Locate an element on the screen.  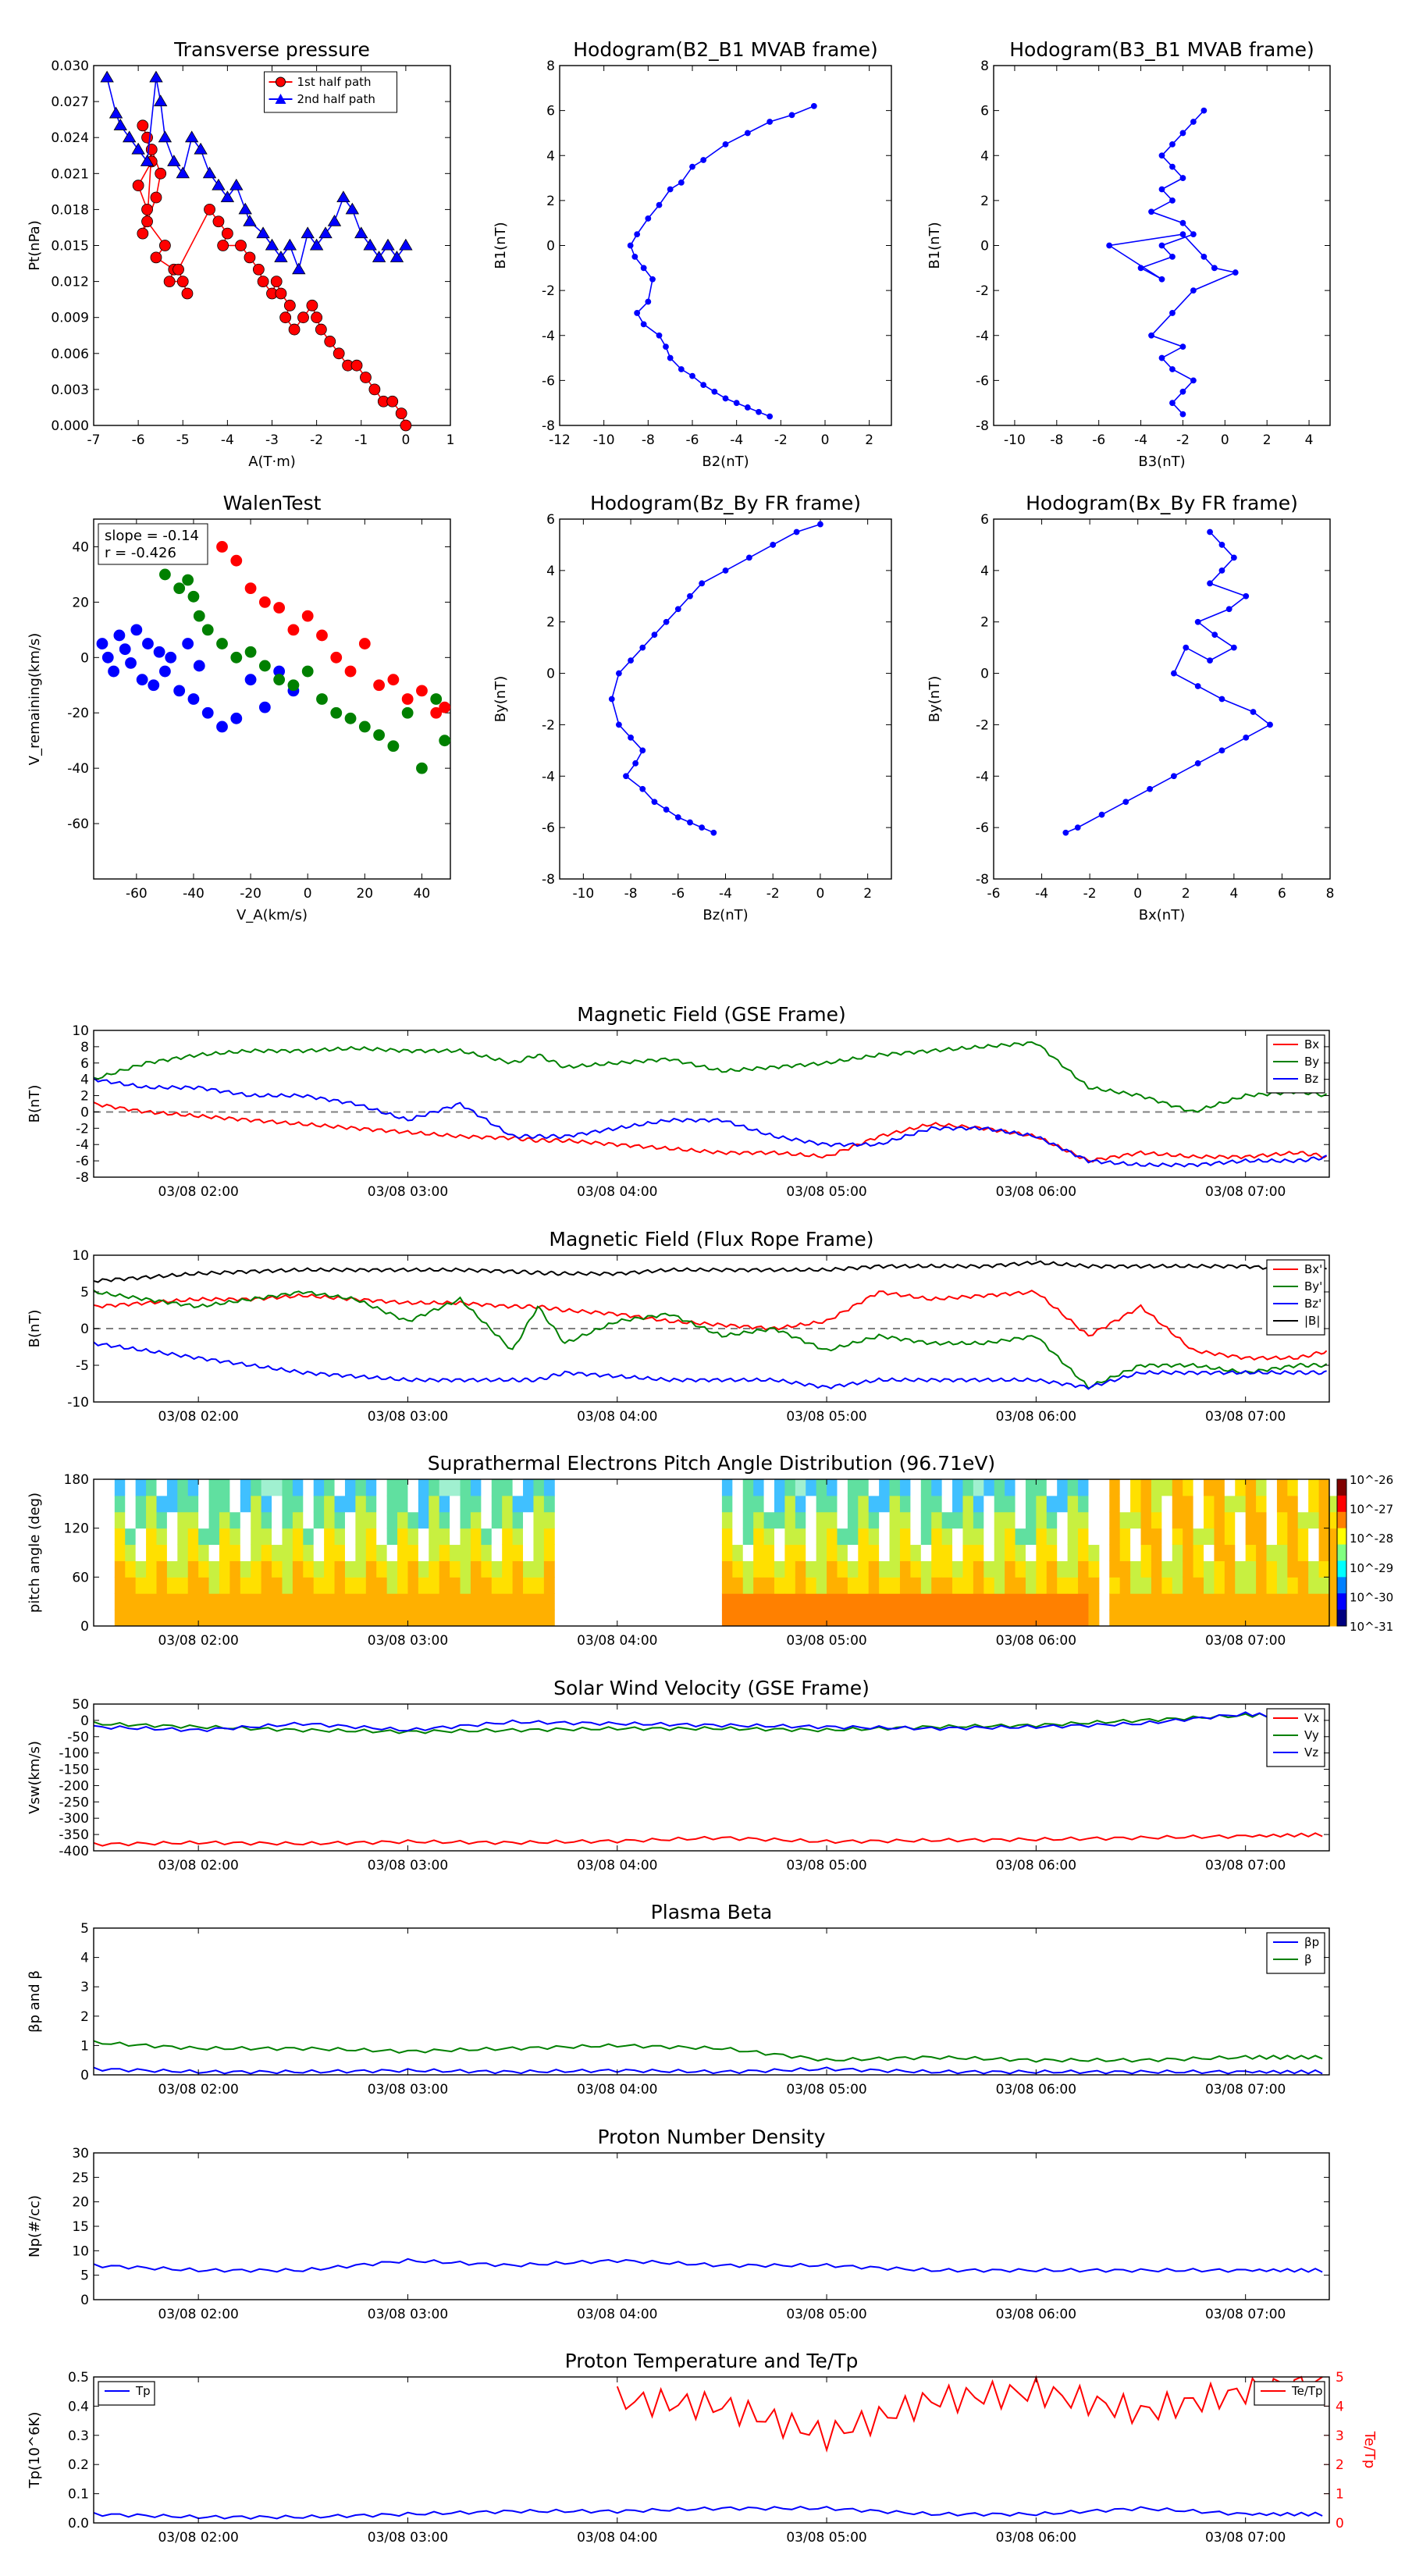
x-tick-label: 03/08 02:00 is located at coordinates (198, 1641).